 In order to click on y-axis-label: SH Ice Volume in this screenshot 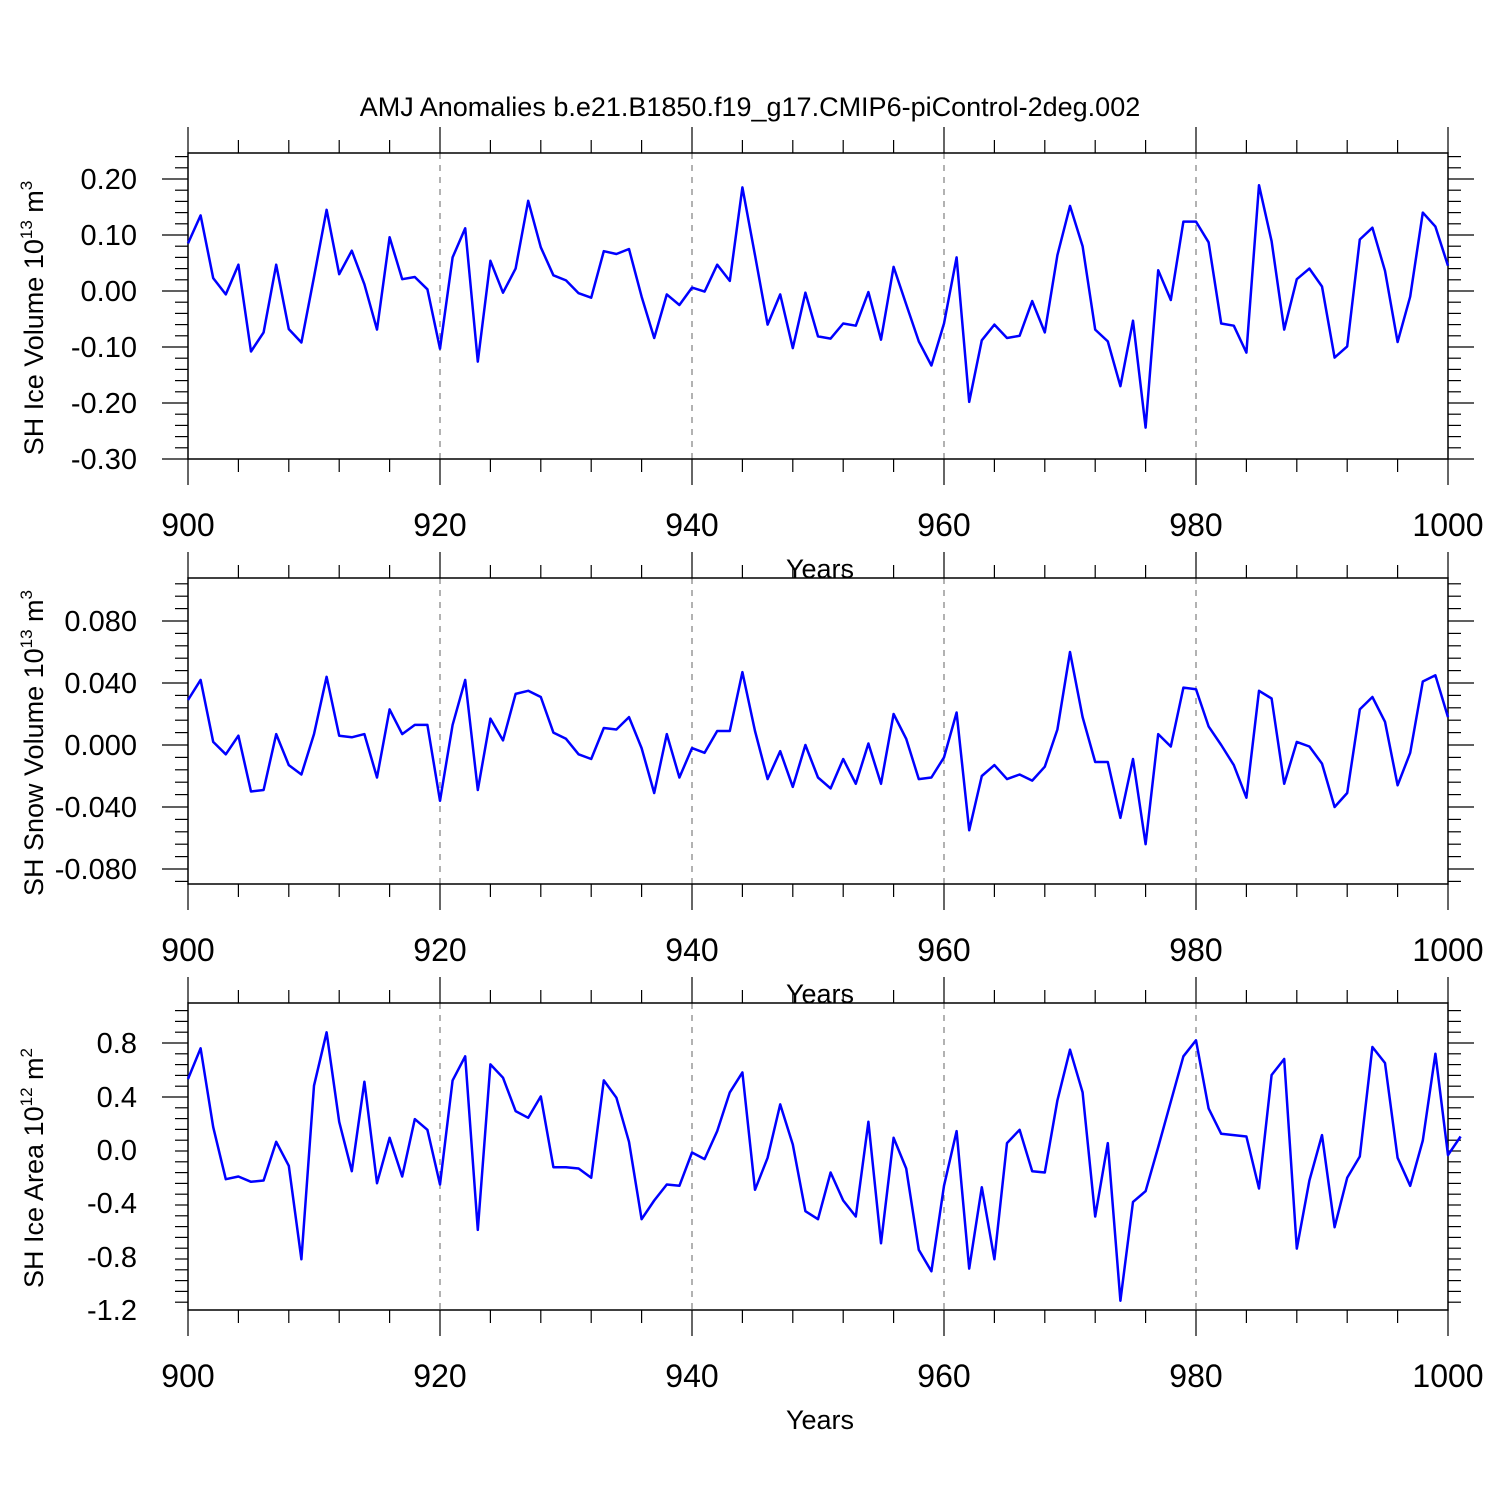, I will do `click(34, 362)`.